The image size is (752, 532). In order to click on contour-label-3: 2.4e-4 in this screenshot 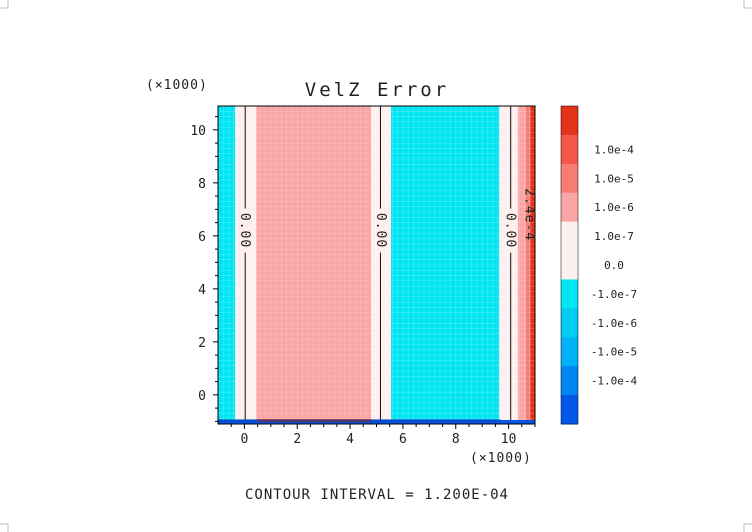, I will do `click(529, 214)`.